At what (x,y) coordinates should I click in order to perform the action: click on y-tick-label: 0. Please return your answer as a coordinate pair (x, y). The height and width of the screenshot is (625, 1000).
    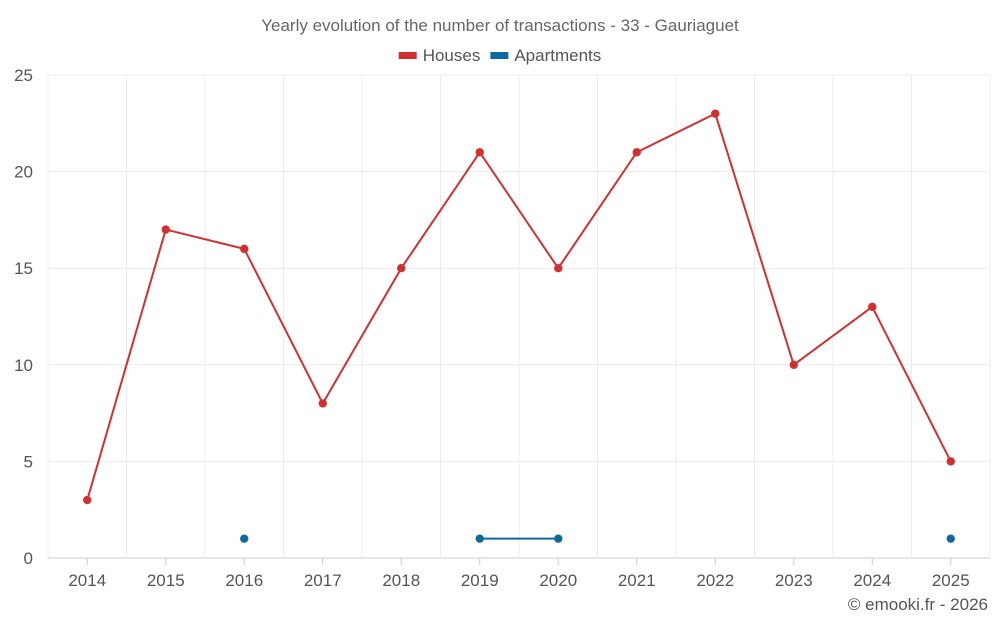
    Looking at the image, I should click on (28, 558).